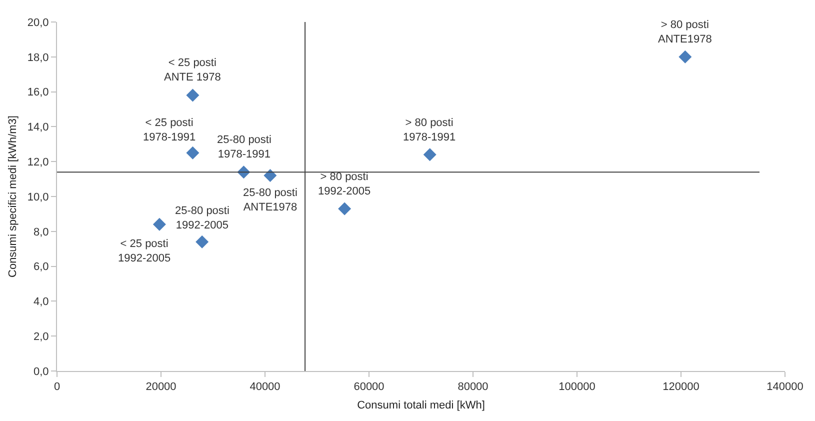  Describe the element at coordinates (38, 128) in the screenshot. I see `y-tick-label: 14,0` at that location.